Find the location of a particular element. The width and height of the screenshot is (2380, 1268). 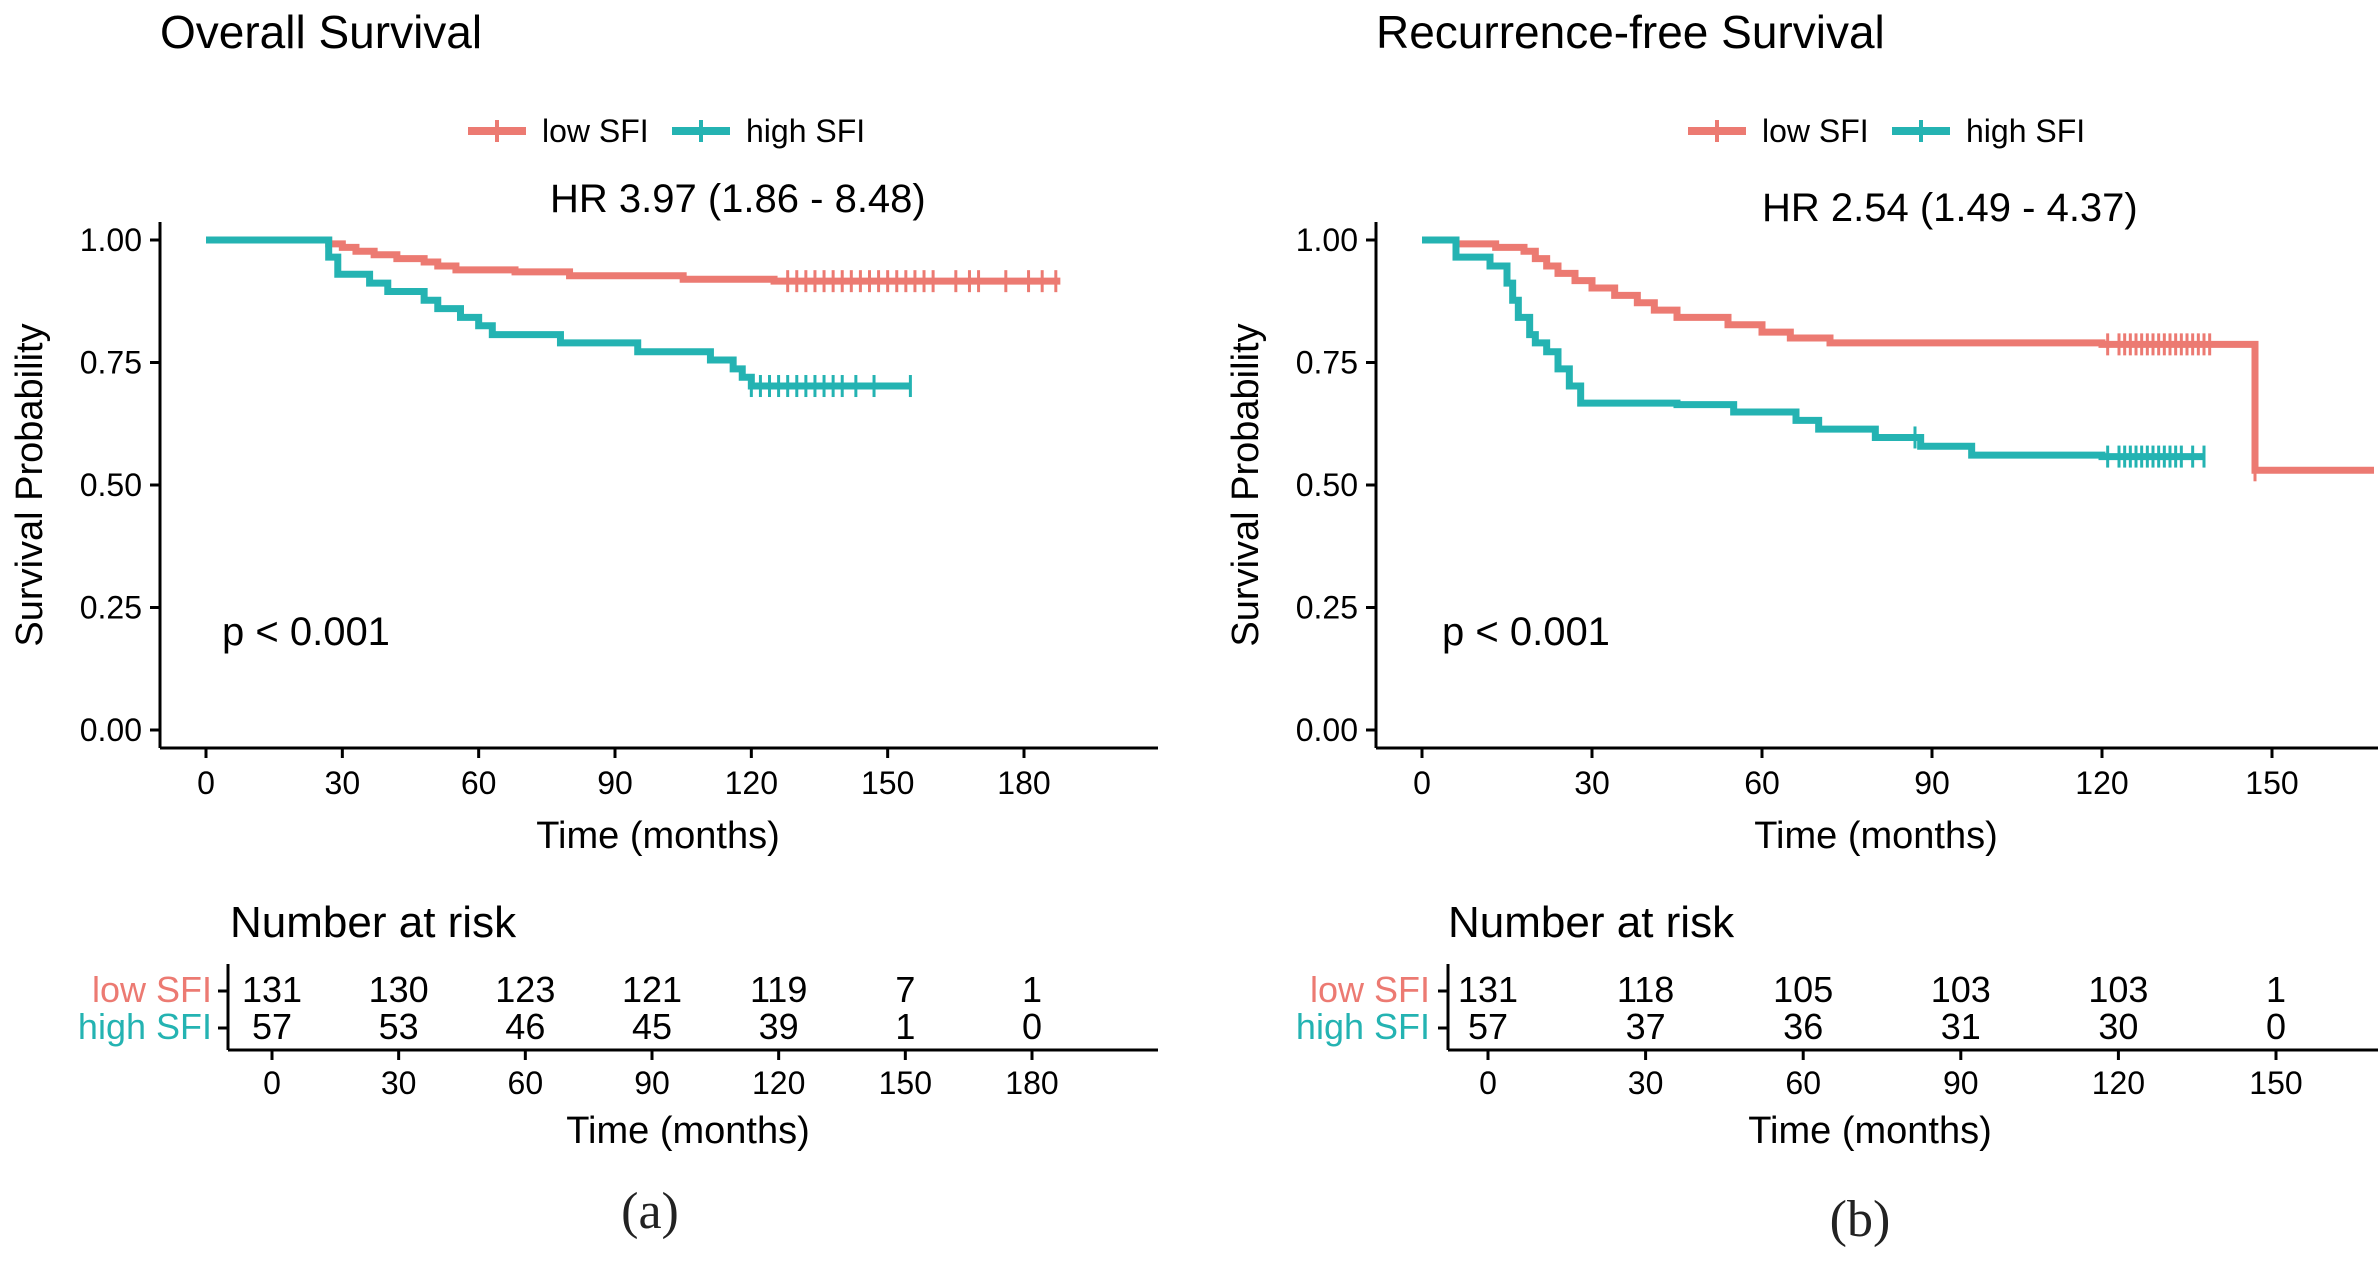

risk-count: 119 is located at coordinates (778, 989).